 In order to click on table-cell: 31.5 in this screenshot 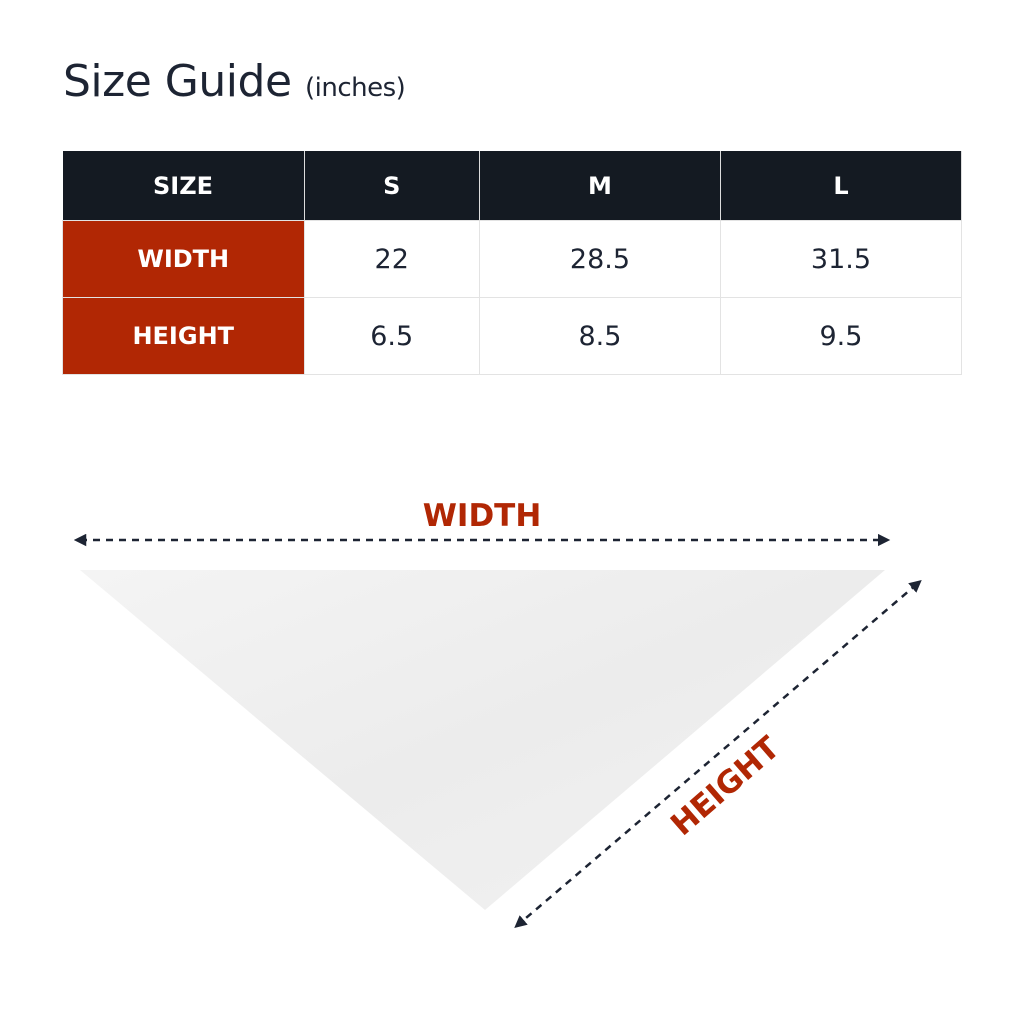, I will do `click(841, 259)`.